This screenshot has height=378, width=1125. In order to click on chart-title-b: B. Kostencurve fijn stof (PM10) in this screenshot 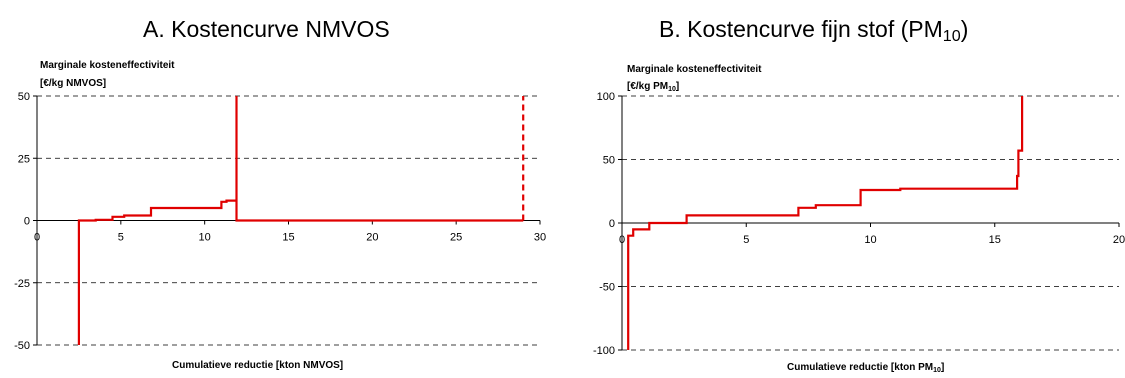, I will do `click(814, 31)`.